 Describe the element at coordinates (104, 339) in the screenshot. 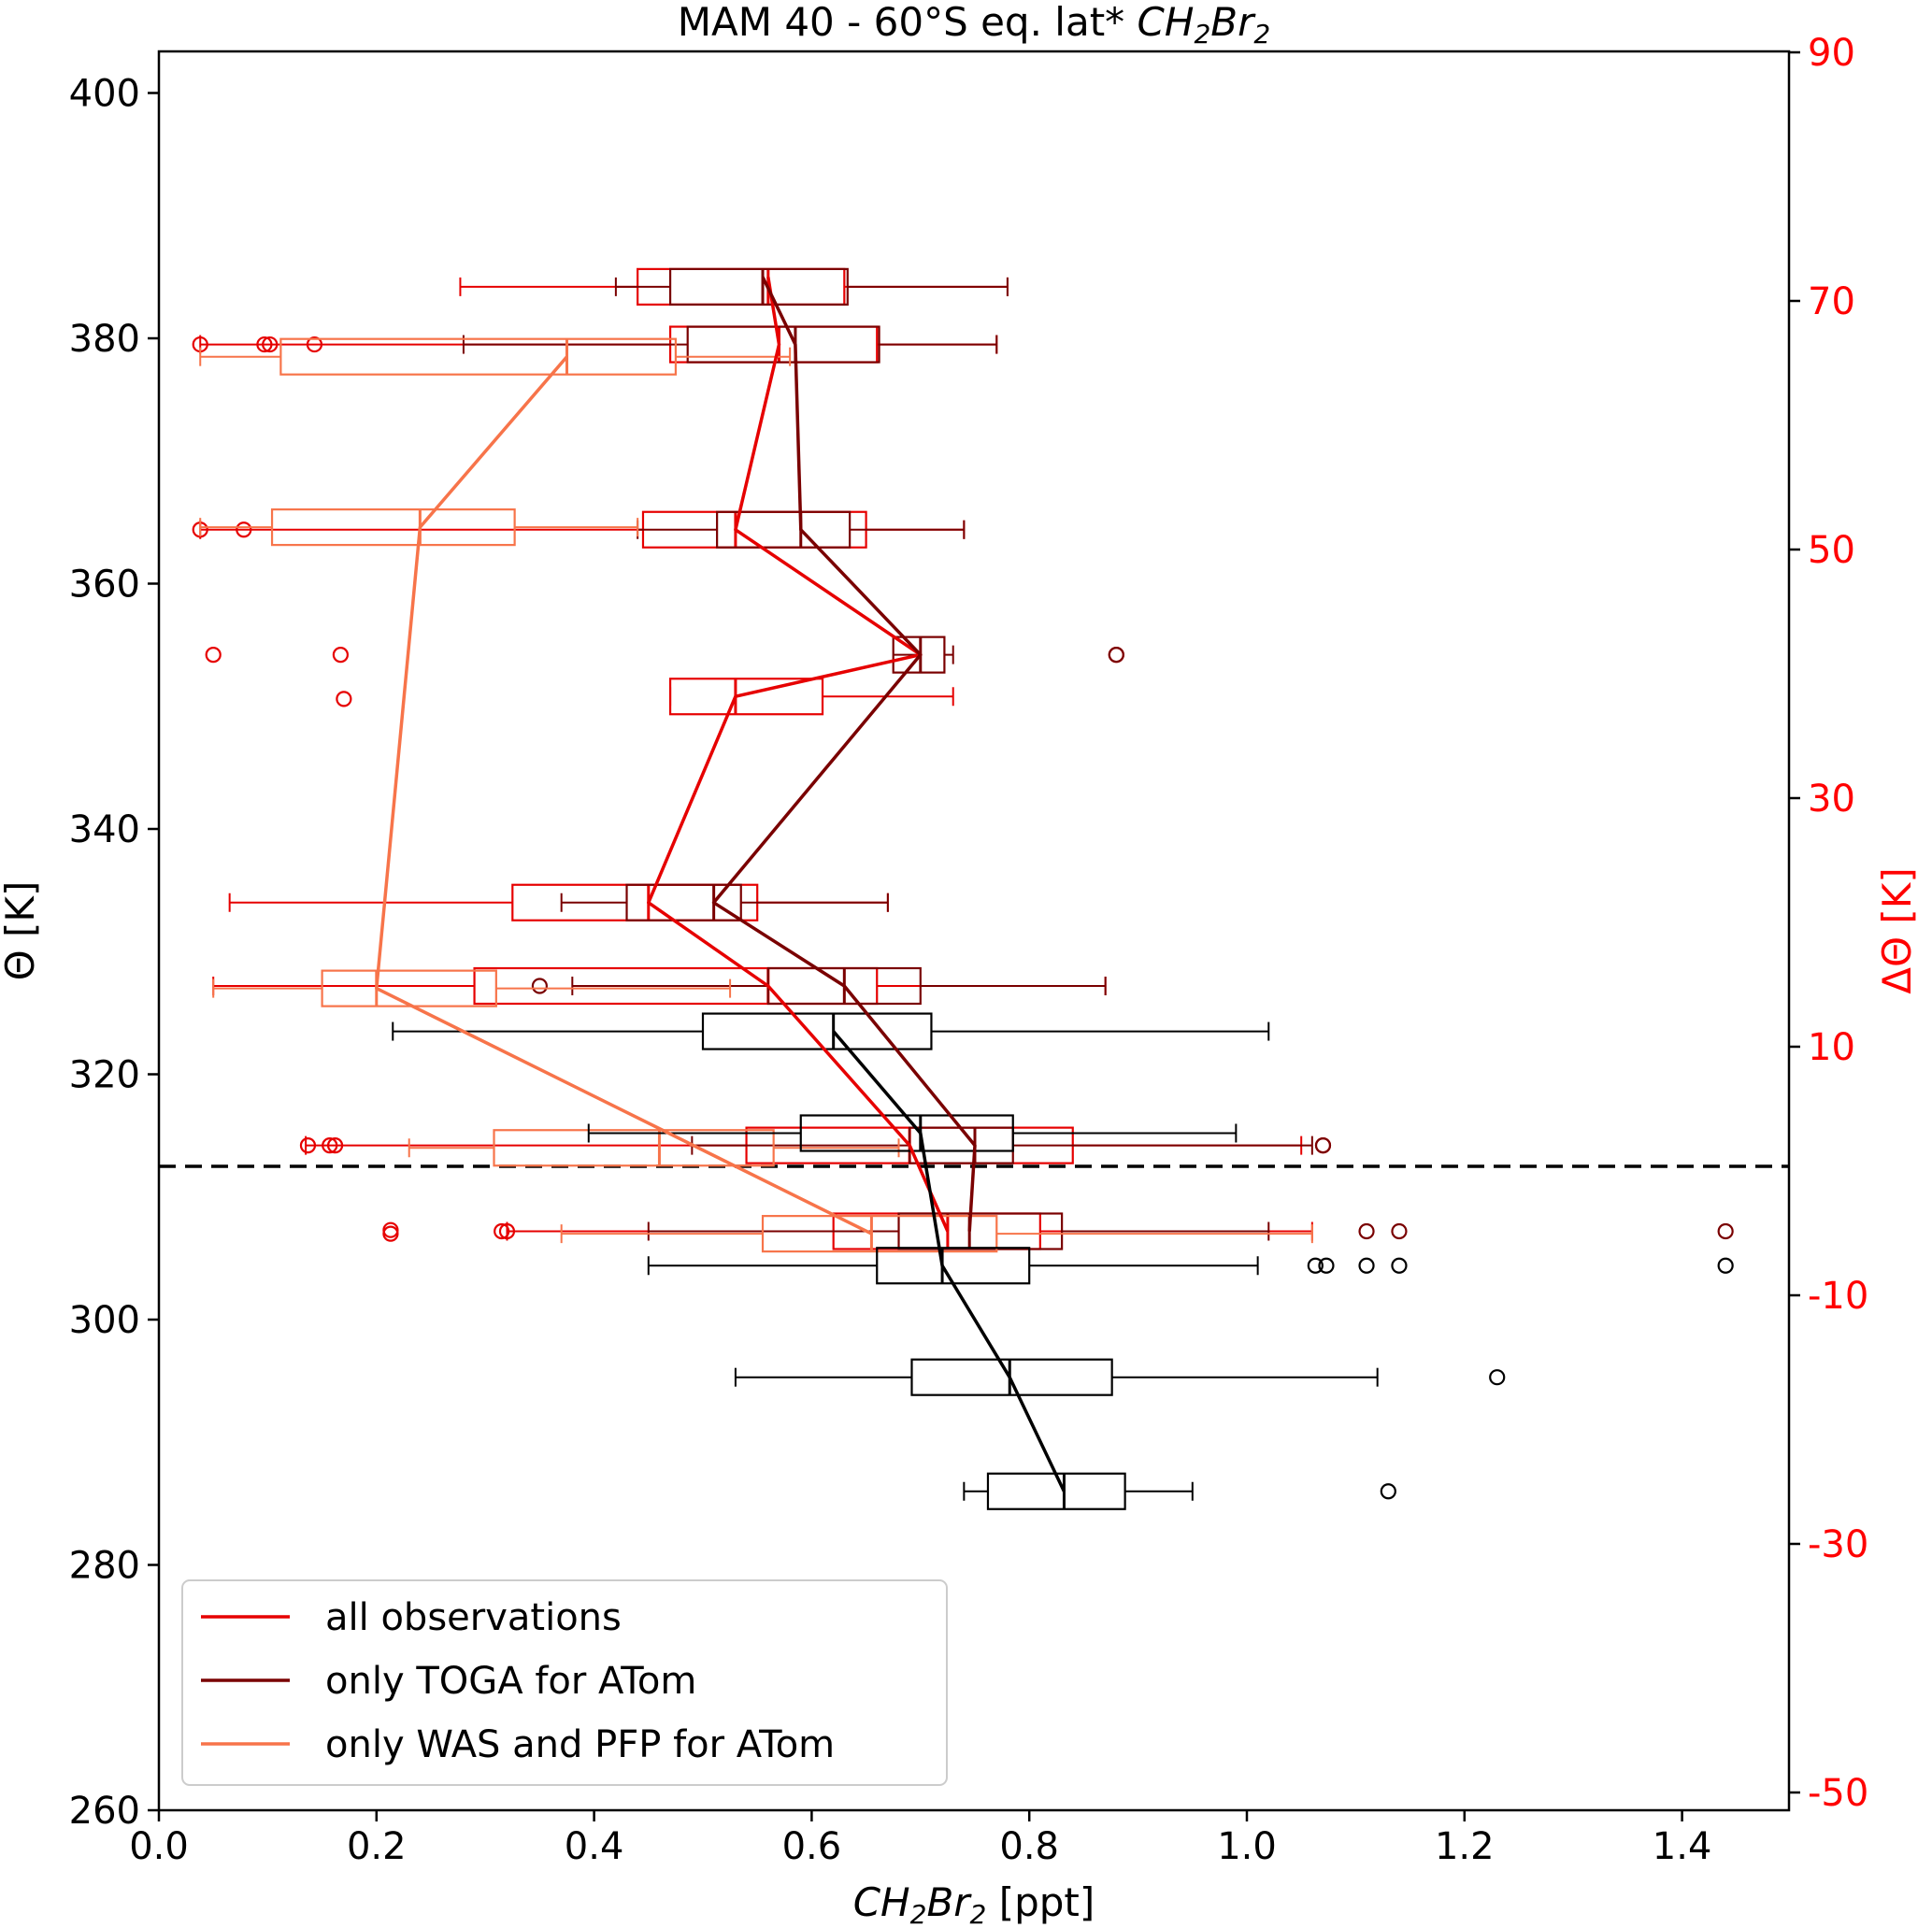

I see `y-tick-label: 380` at that location.